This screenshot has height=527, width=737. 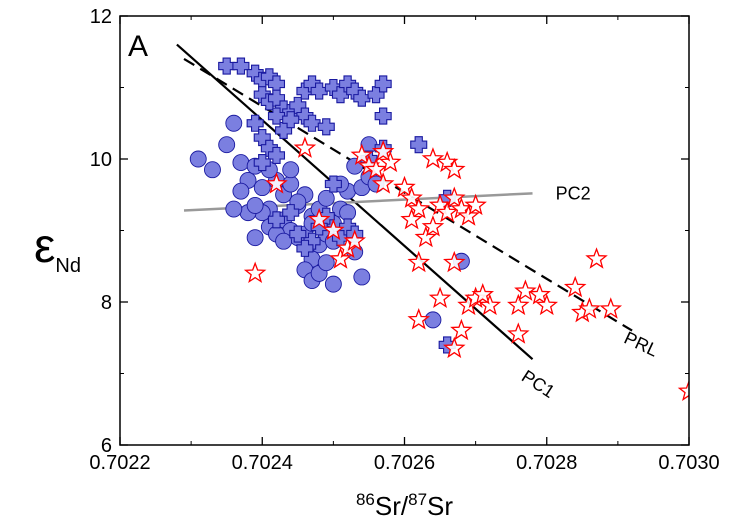 What do you see at coordinates (106, 303) in the screenshot?
I see `y-tick-label: 8` at bounding box center [106, 303].